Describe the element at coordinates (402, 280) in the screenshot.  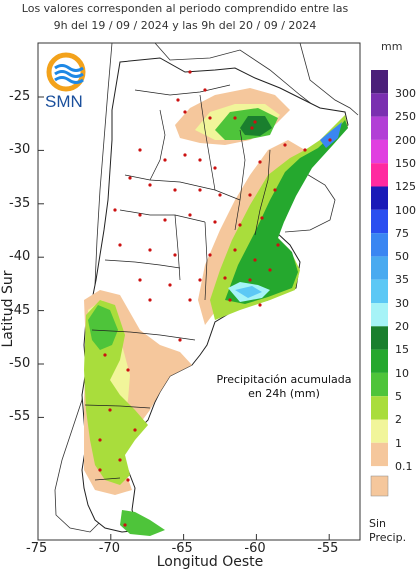
I see `legend-label-35: 35` at that location.